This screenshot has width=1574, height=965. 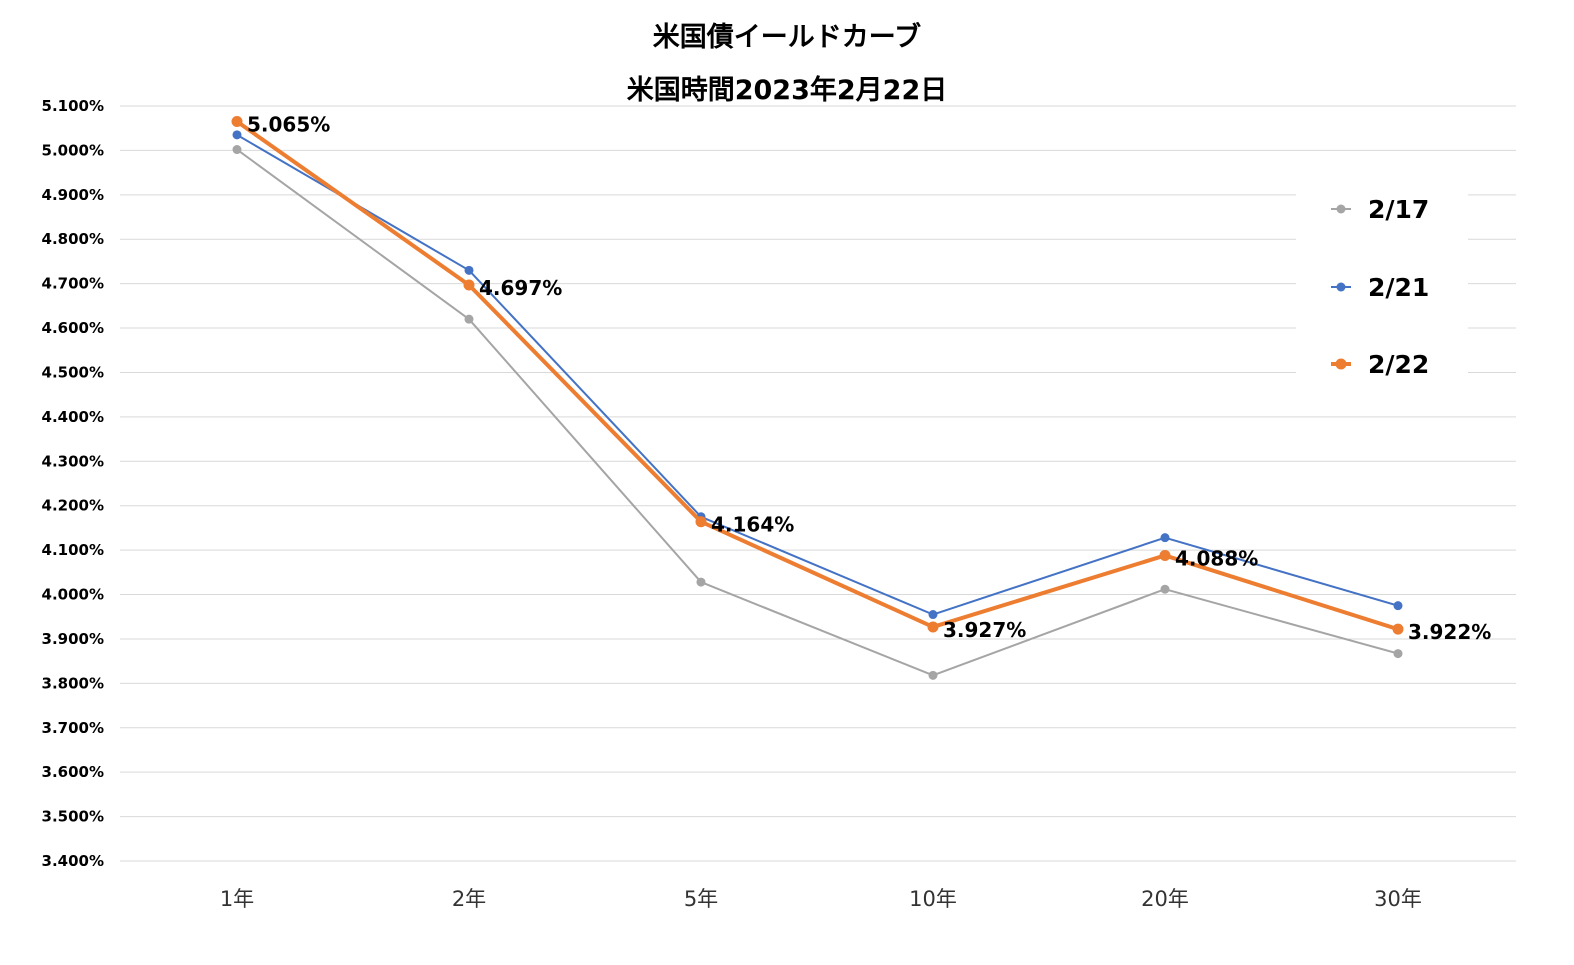 I want to click on legend-item: 2/21, so click(x=1380, y=287).